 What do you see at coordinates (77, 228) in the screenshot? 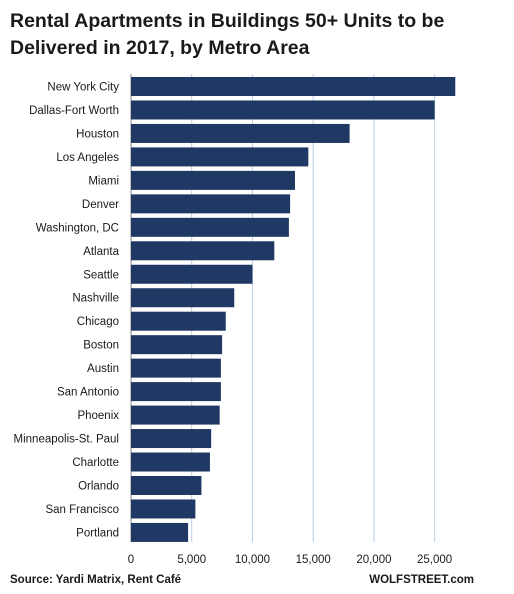
I see `category-label: Washington, DC` at bounding box center [77, 228].